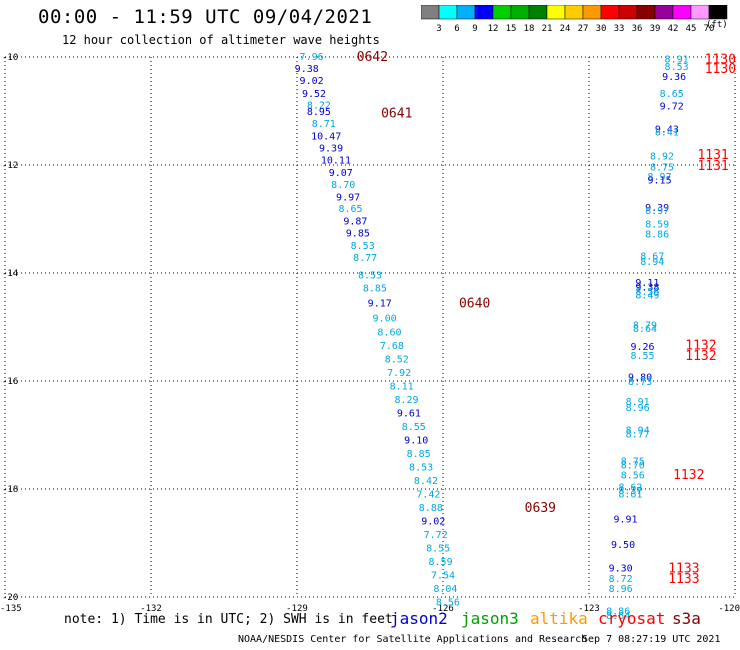  What do you see at coordinates (547, 29) in the screenshot?
I see `color-scale-label: 21` at bounding box center [547, 29].